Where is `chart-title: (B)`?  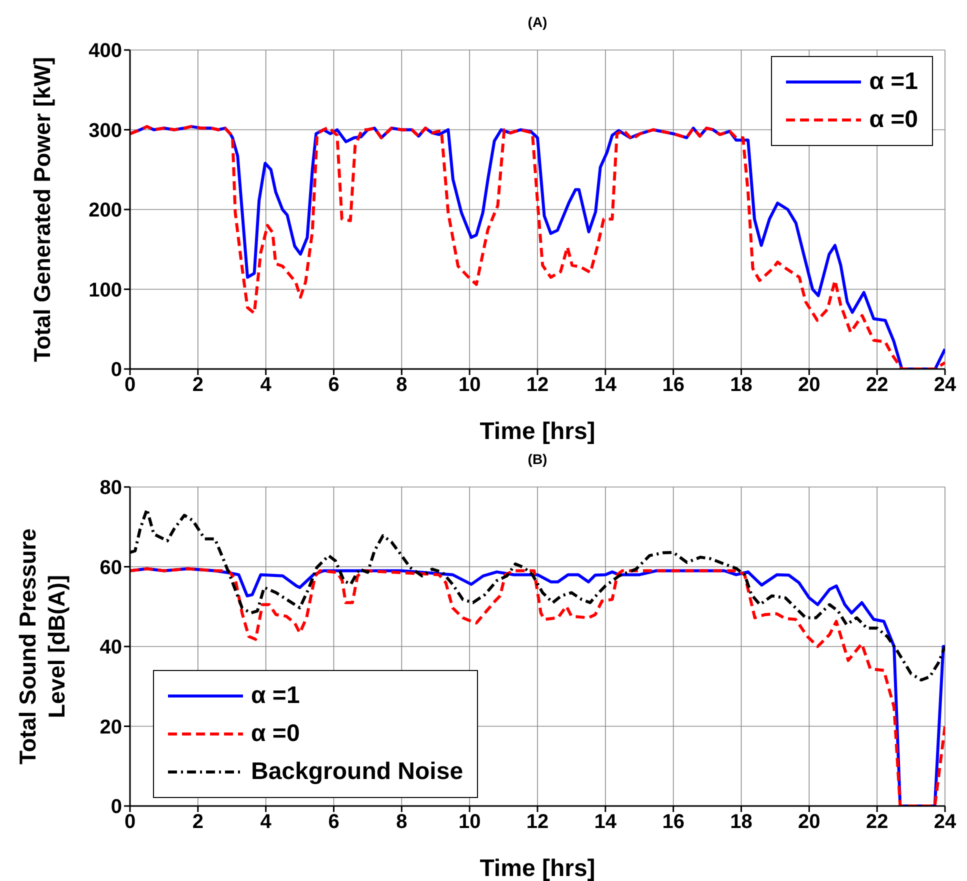 chart-title: (B) is located at coordinates (537, 459).